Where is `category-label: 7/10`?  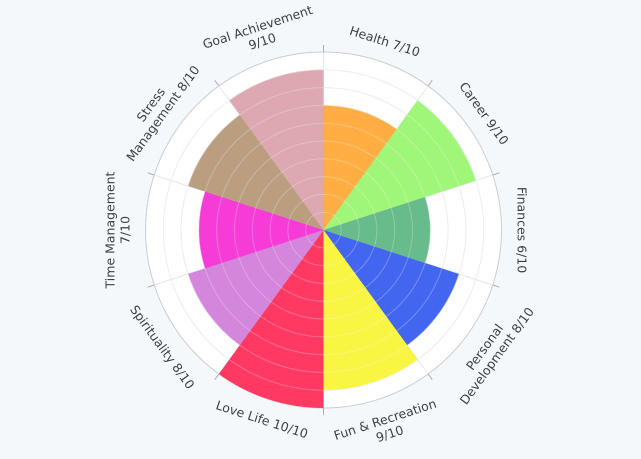
category-label: 7/10 is located at coordinates (125, 230).